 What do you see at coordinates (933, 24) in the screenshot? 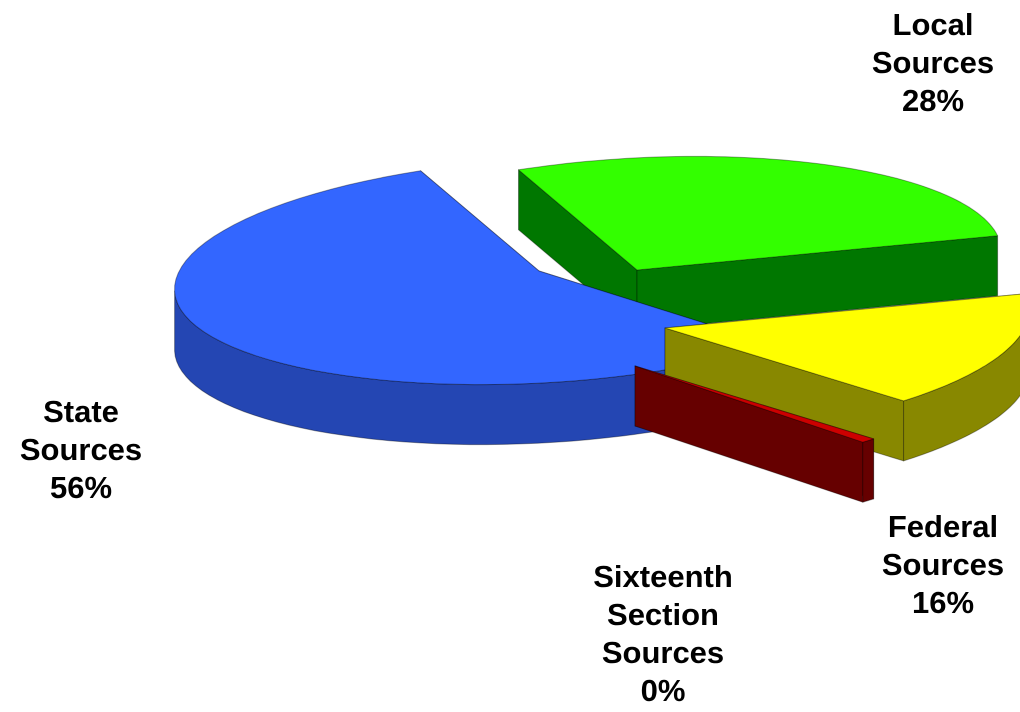
I see `local-sources-label-line1: Local` at bounding box center [933, 24].